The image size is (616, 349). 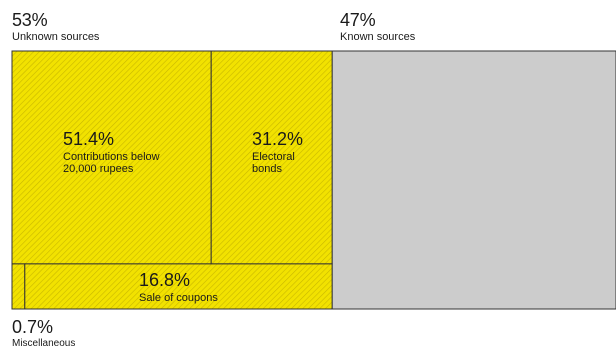 I want to click on sale-of-coupons-percent: 16.8%, so click(x=164, y=280).